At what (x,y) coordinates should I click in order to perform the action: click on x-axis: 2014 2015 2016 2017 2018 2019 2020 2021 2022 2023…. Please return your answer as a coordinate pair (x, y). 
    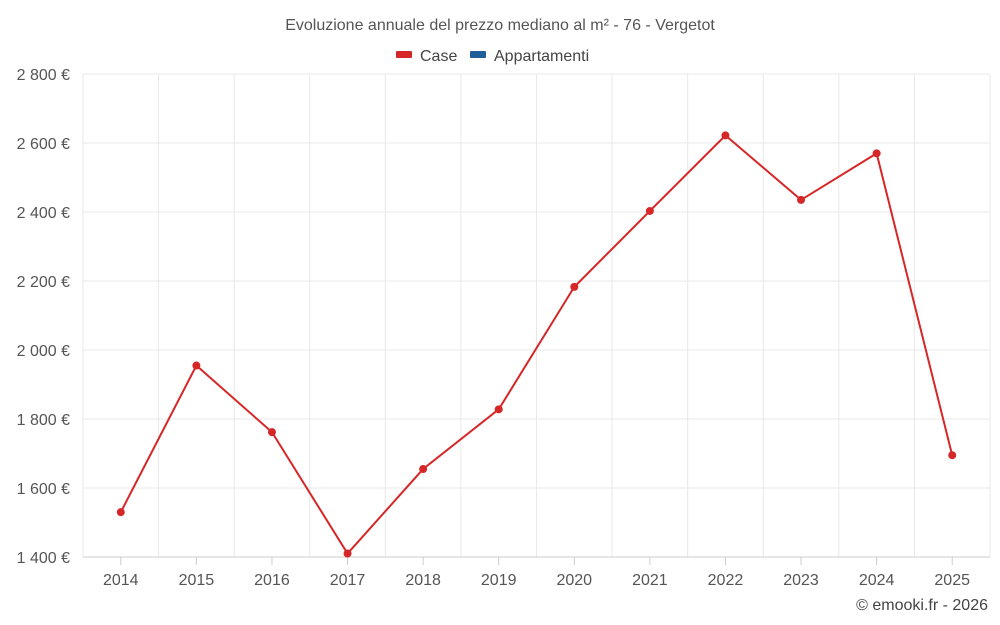
    Looking at the image, I should click on (536, 573).